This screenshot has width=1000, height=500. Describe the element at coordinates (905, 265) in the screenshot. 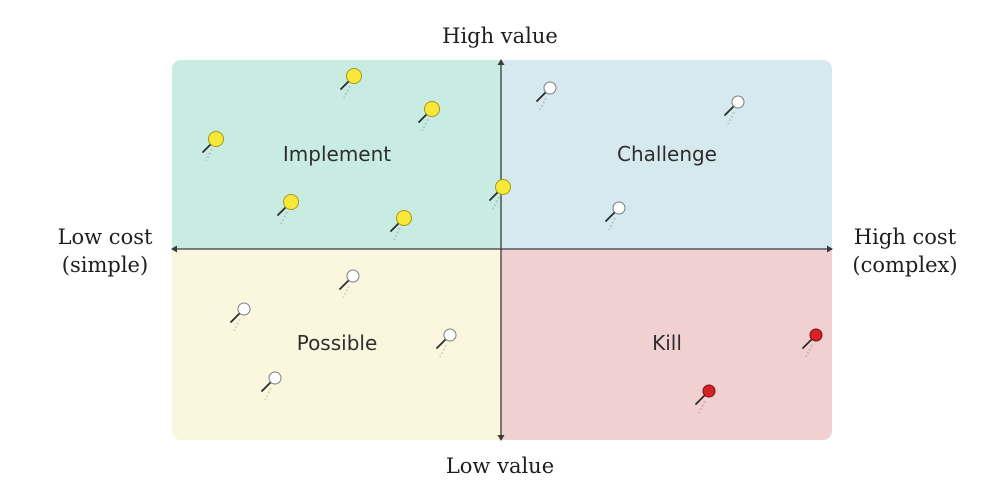

I see `axis-label-high-cost-line2: (complex)` at that location.